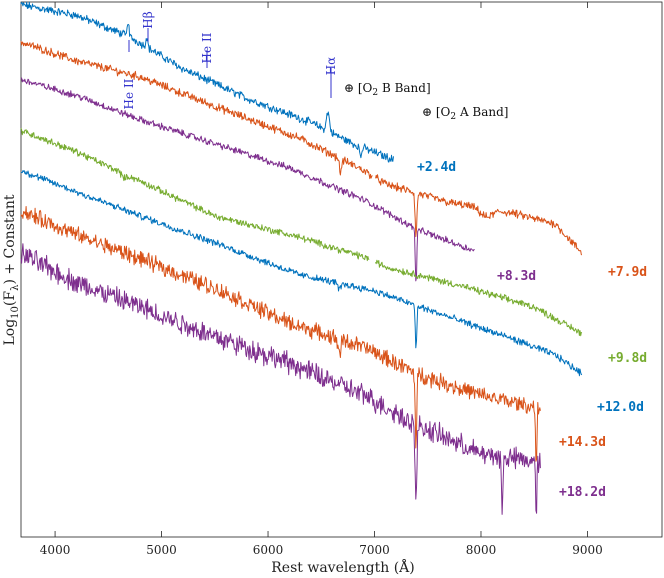 This screenshot has height=578, width=664. What do you see at coordinates (268, 550) in the screenshot?
I see `x-tick-label-6000: 6000` at bounding box center [268, 550].